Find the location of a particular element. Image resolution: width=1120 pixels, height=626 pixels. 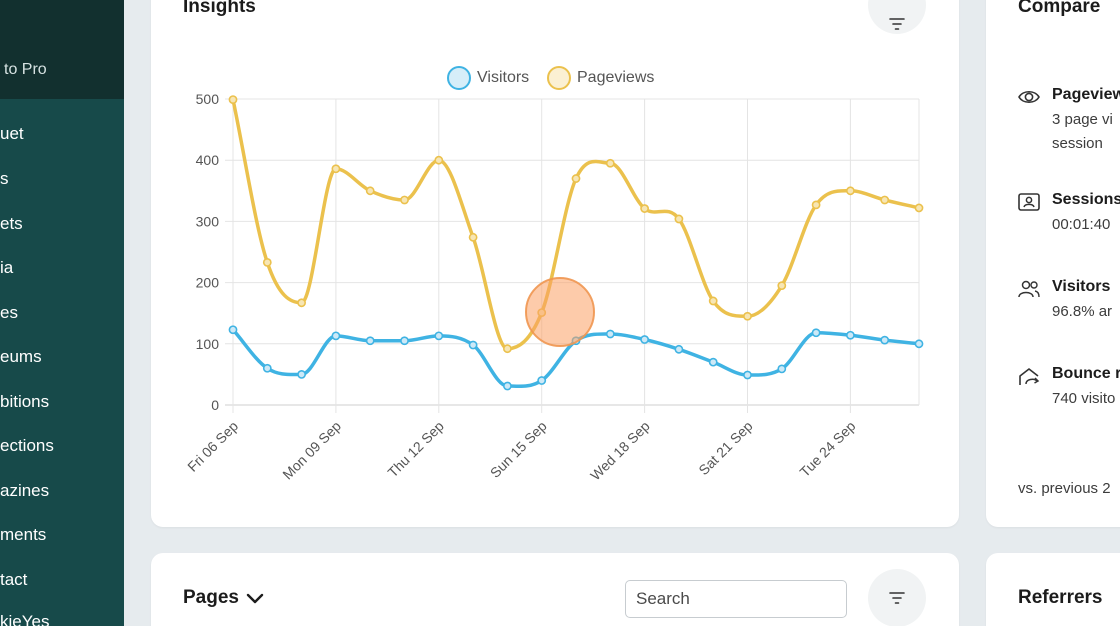

legend-swatch-pageviews is located at coordinates (559, 78).